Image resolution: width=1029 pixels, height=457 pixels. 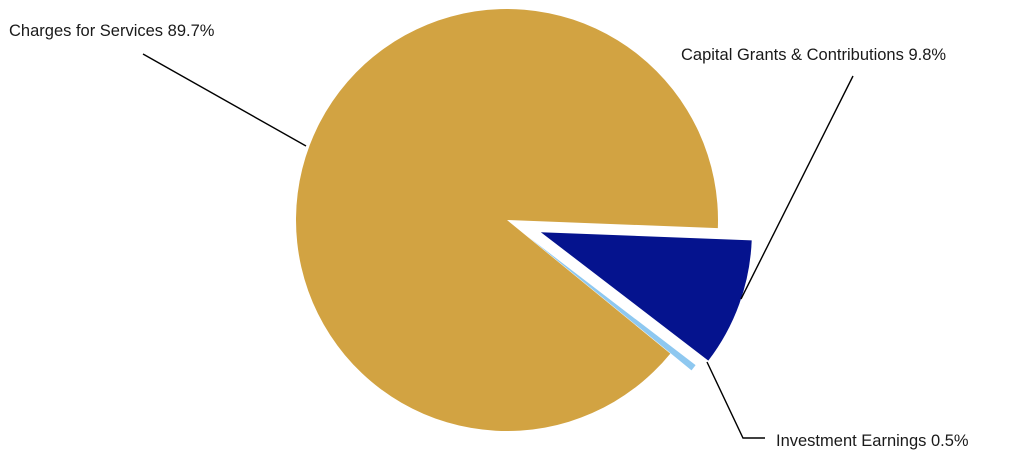 What do you see at coordinates (872, 441) in the screenshot?
I see `slice-label-investment: Investment Earnings 0.5%` at bounding box center [872, 441].